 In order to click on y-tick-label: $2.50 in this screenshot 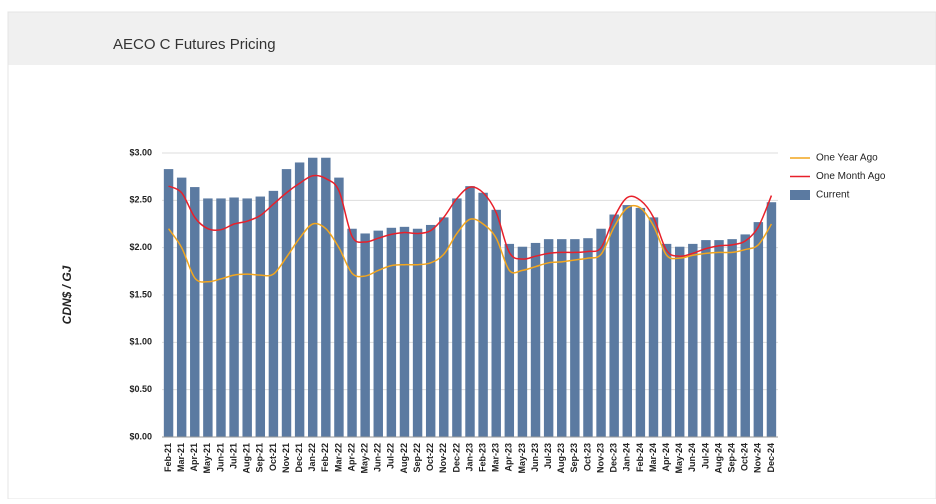, I will do `click(140, 200)`.